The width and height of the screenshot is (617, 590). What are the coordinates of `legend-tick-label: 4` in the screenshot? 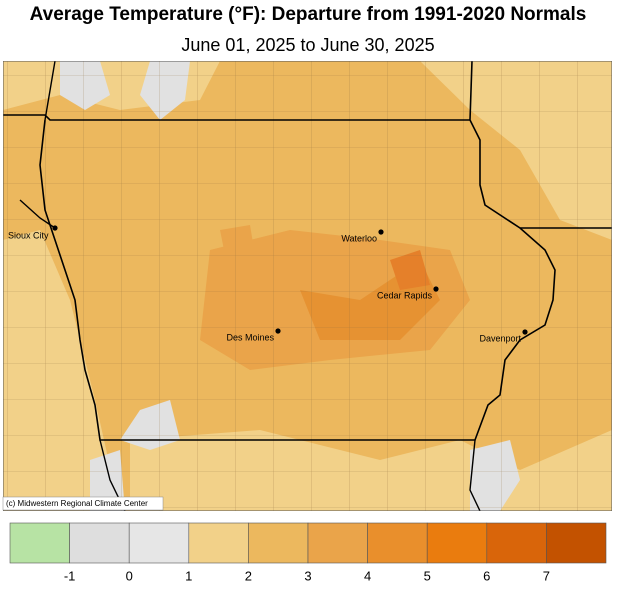 It's located at (367, 575).